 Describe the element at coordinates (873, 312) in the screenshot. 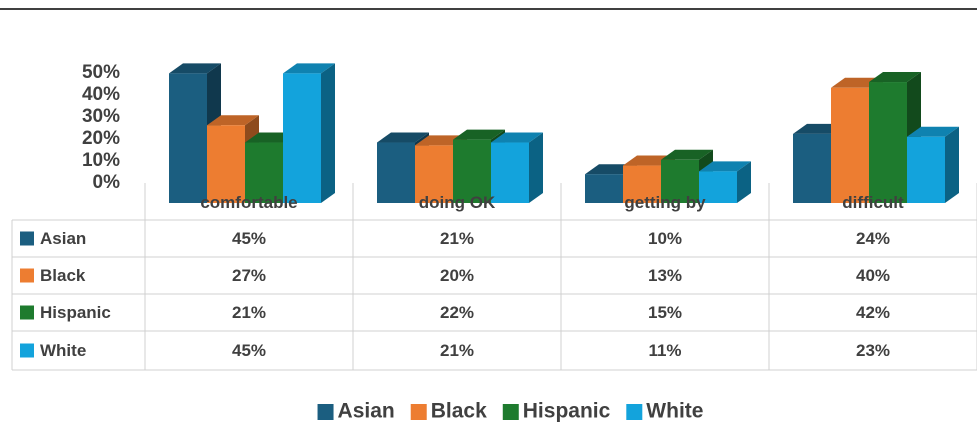

I see `cell-value: 42%` at that location.